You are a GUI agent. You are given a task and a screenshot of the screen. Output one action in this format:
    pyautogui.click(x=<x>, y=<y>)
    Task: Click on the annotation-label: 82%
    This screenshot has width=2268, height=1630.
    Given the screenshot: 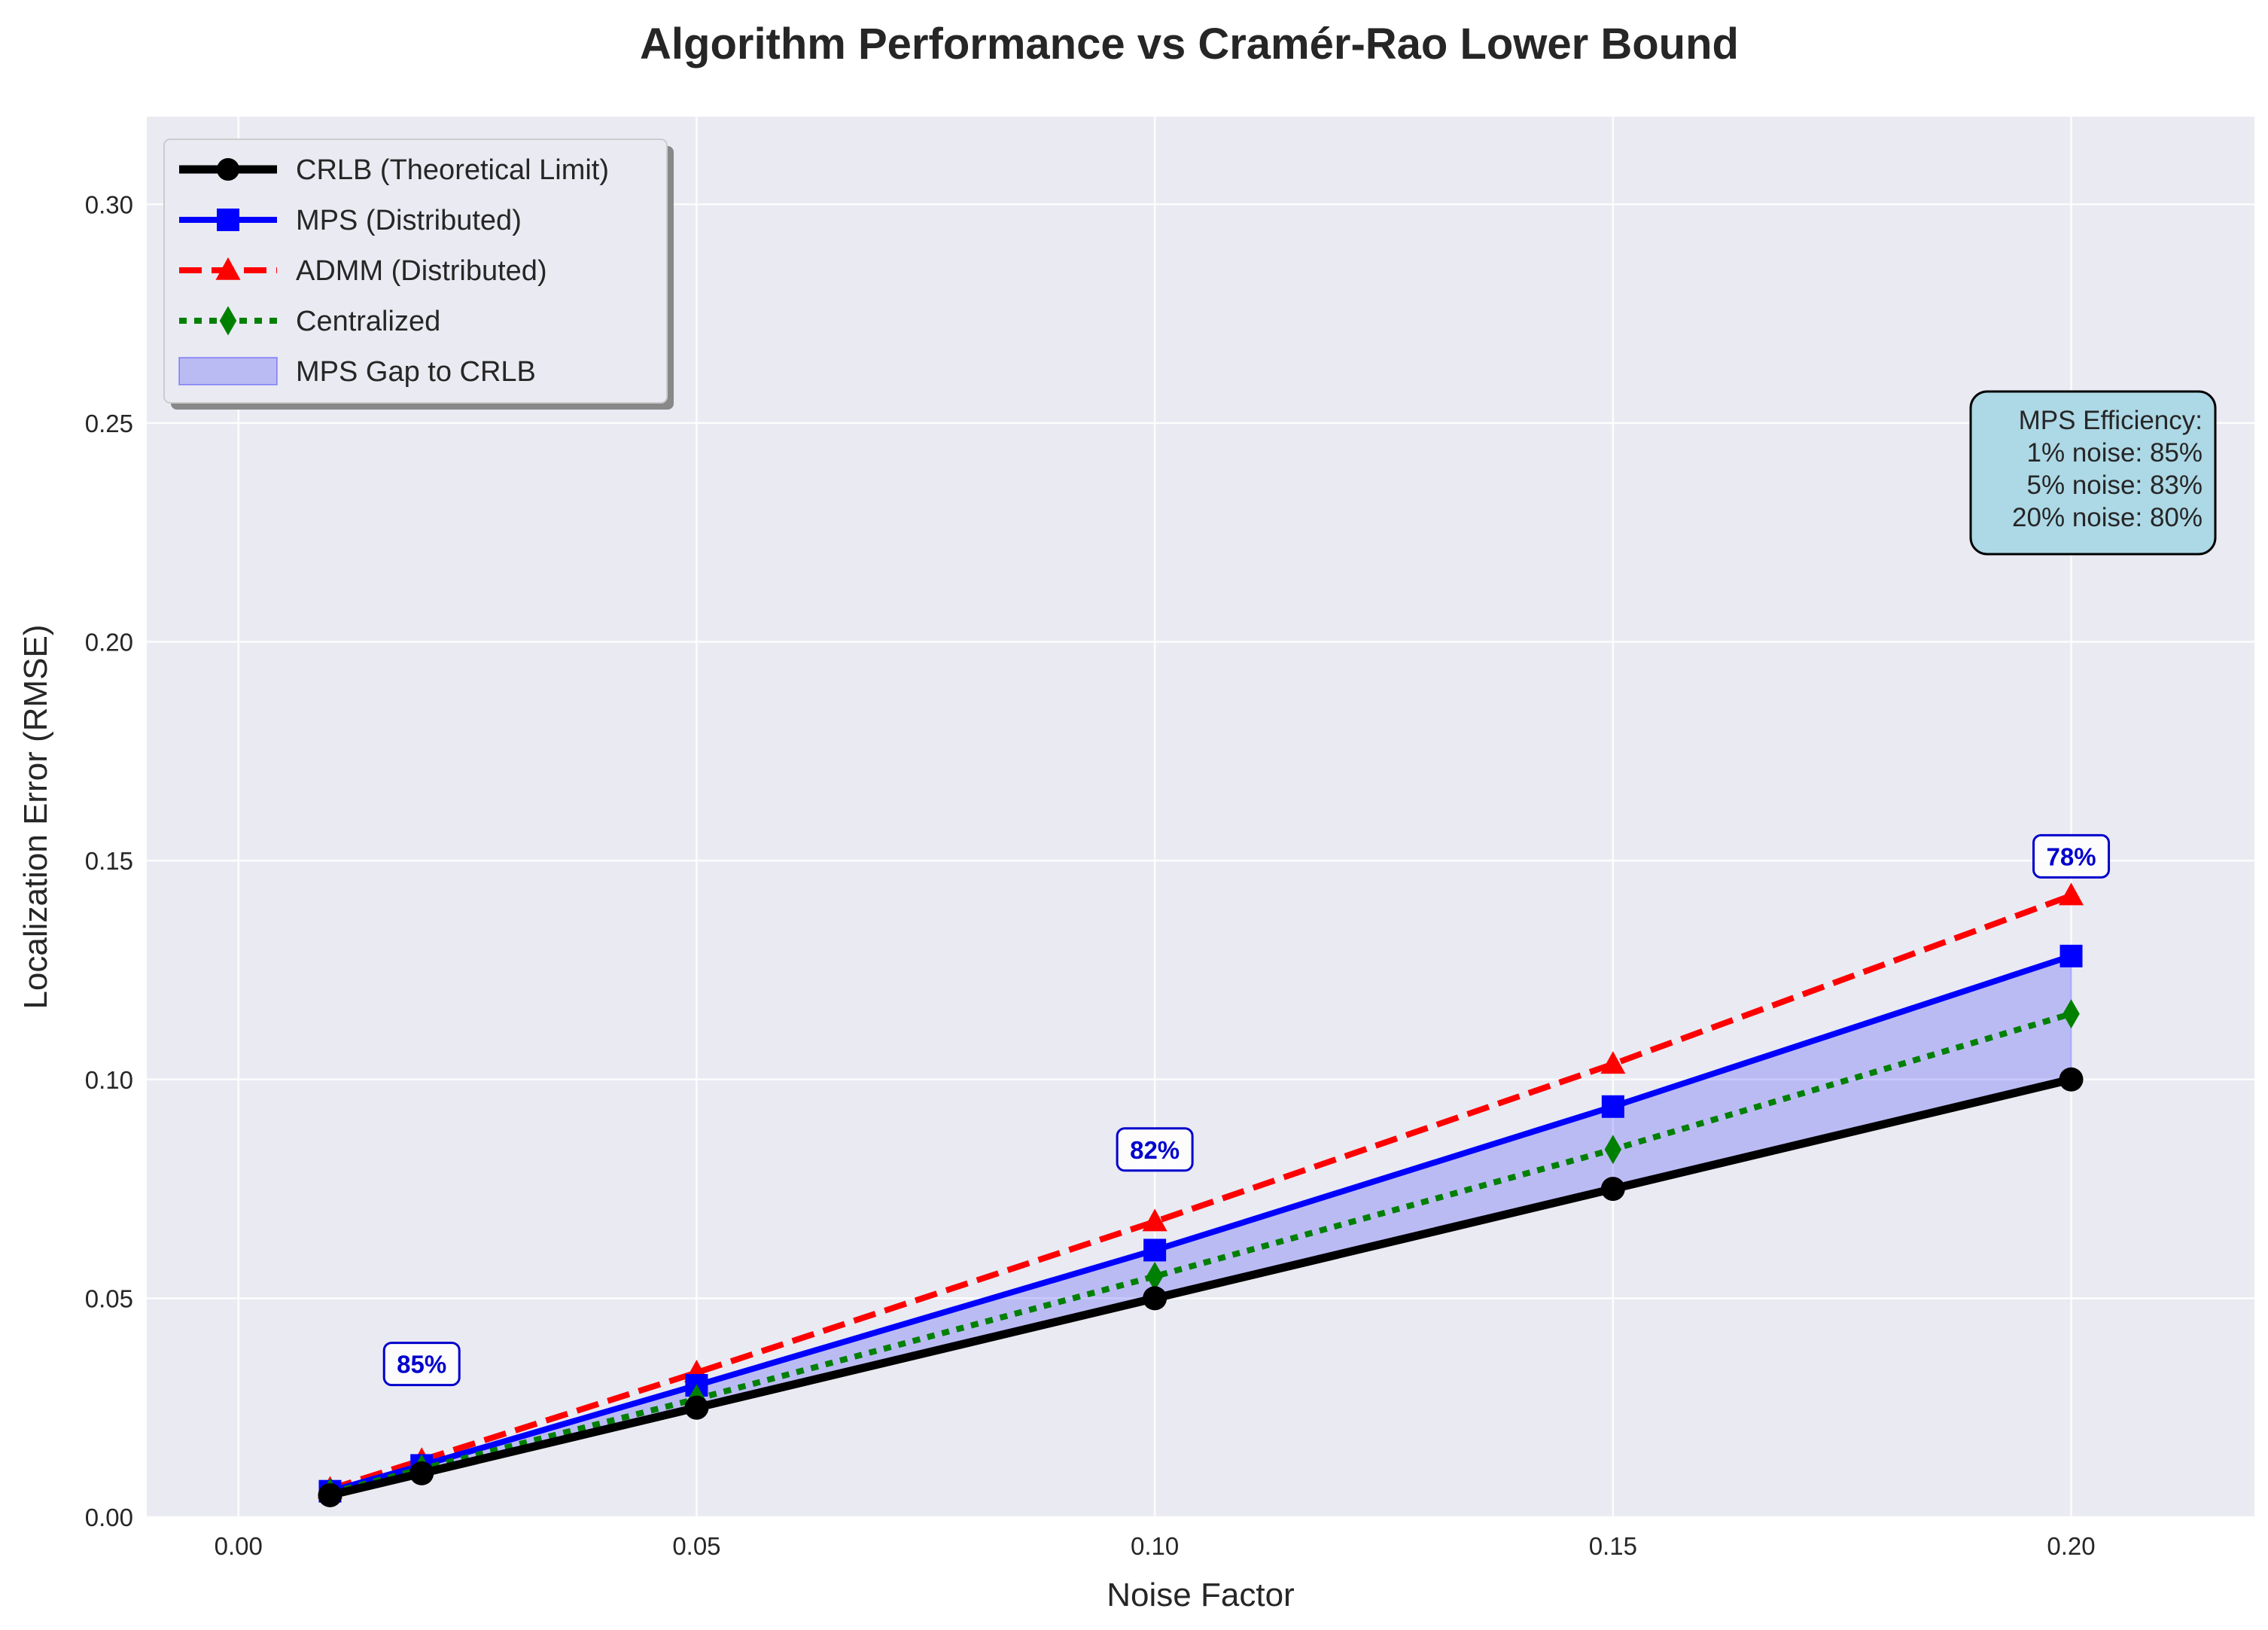 What is the action you would take?
    pyautogui.click(x=1155, y=1150)
    